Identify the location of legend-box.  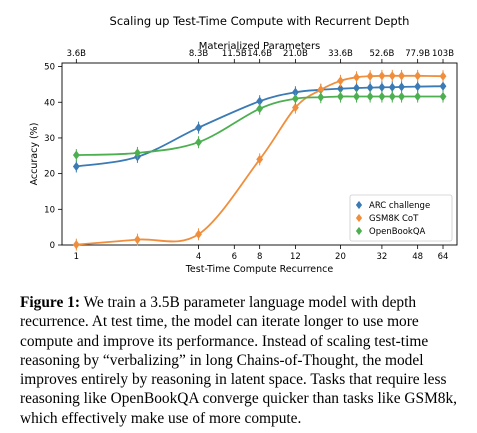
(401, 218).